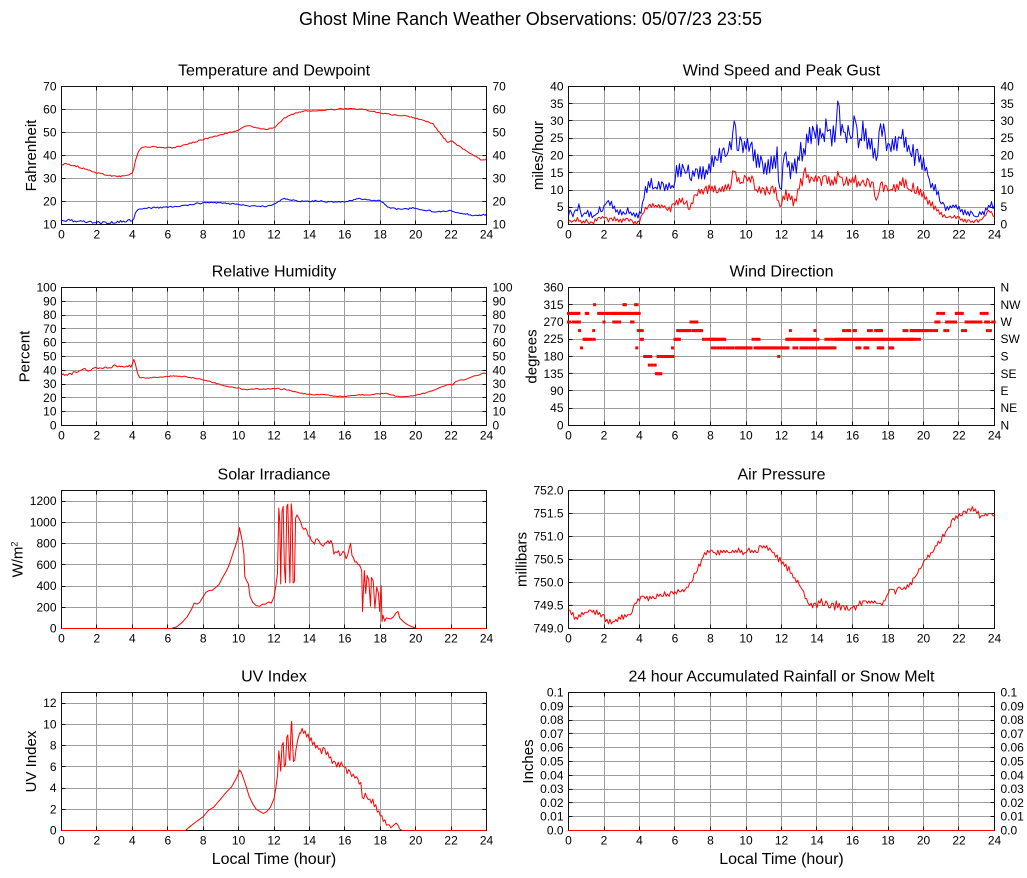 The width and height of the screenshot is (1027, 878). Describe the element at coordinates (24, 356) in the screenshot. I see `svg-text: Percent` at that location.